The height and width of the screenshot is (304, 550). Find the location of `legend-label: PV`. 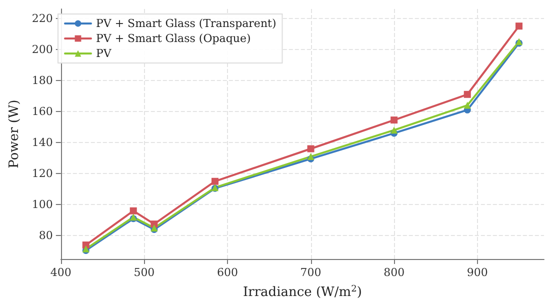

legend-label: PV is located at coordinates (104, 53).